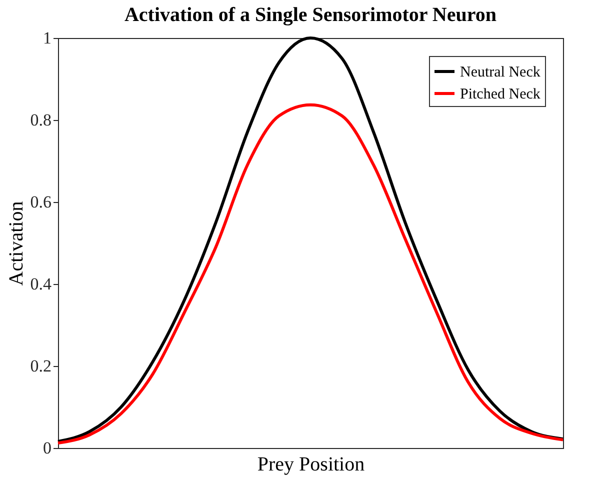  What do you see at coordinates (311, 465) in the screenshot?
I see `x-axis-title: Prey Position` at bounding box center [311, 465].